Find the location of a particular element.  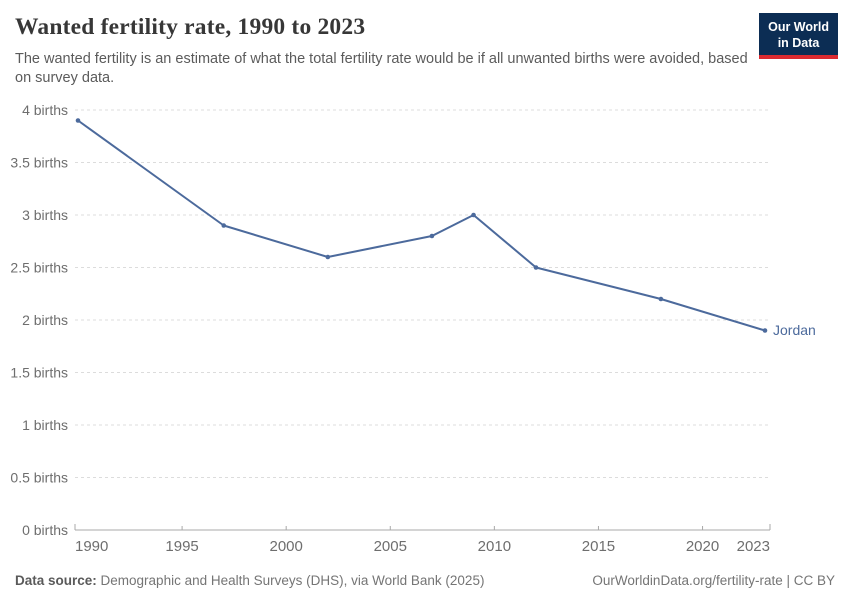

owid-logo-line2: in Data is located at coordinates (798, 43).